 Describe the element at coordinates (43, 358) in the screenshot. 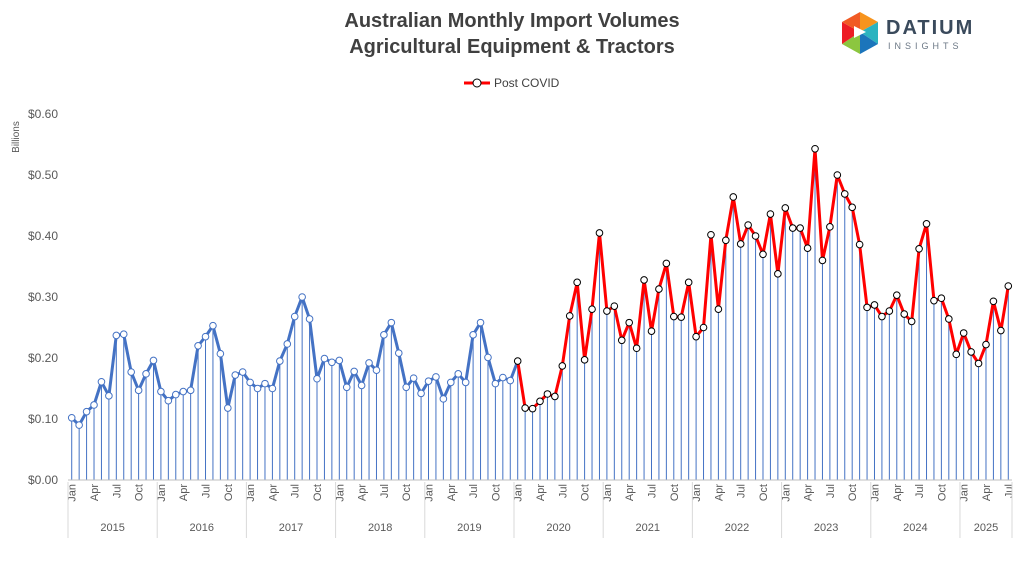

I see `y-tick-label: $0.20` at that location.